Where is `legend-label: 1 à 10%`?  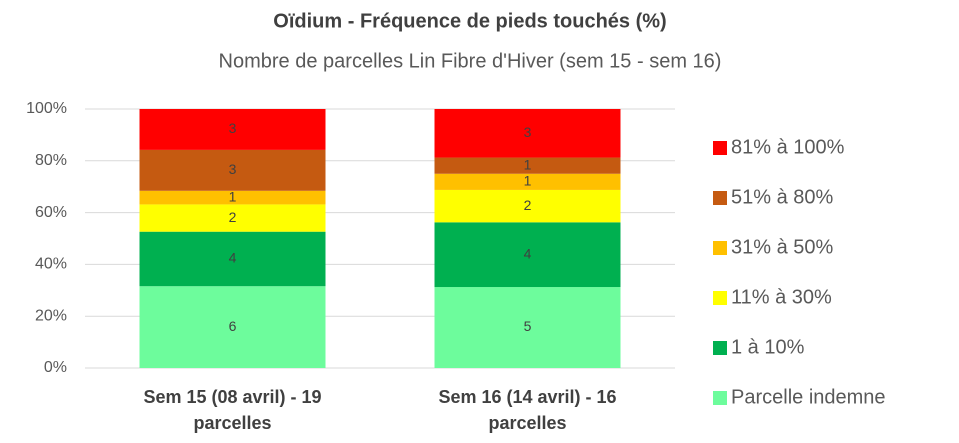
legend-label: 1 à 10% is located at coordinates (768, 347).